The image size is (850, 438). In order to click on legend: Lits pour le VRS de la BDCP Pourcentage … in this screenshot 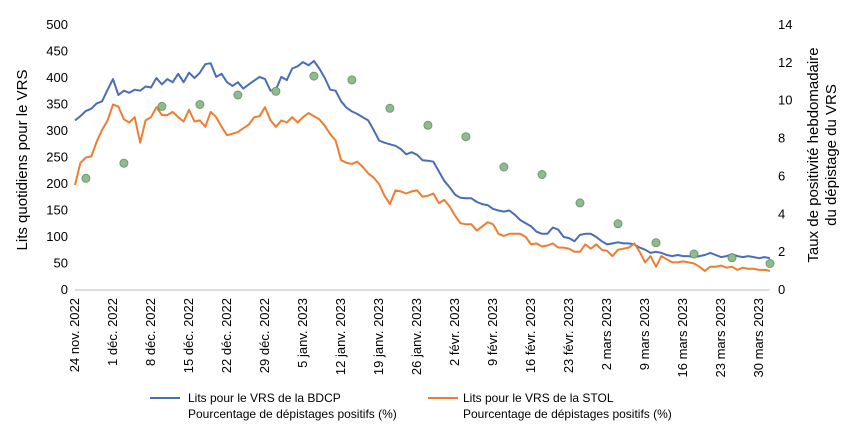, I will do `click(411, 406)`.